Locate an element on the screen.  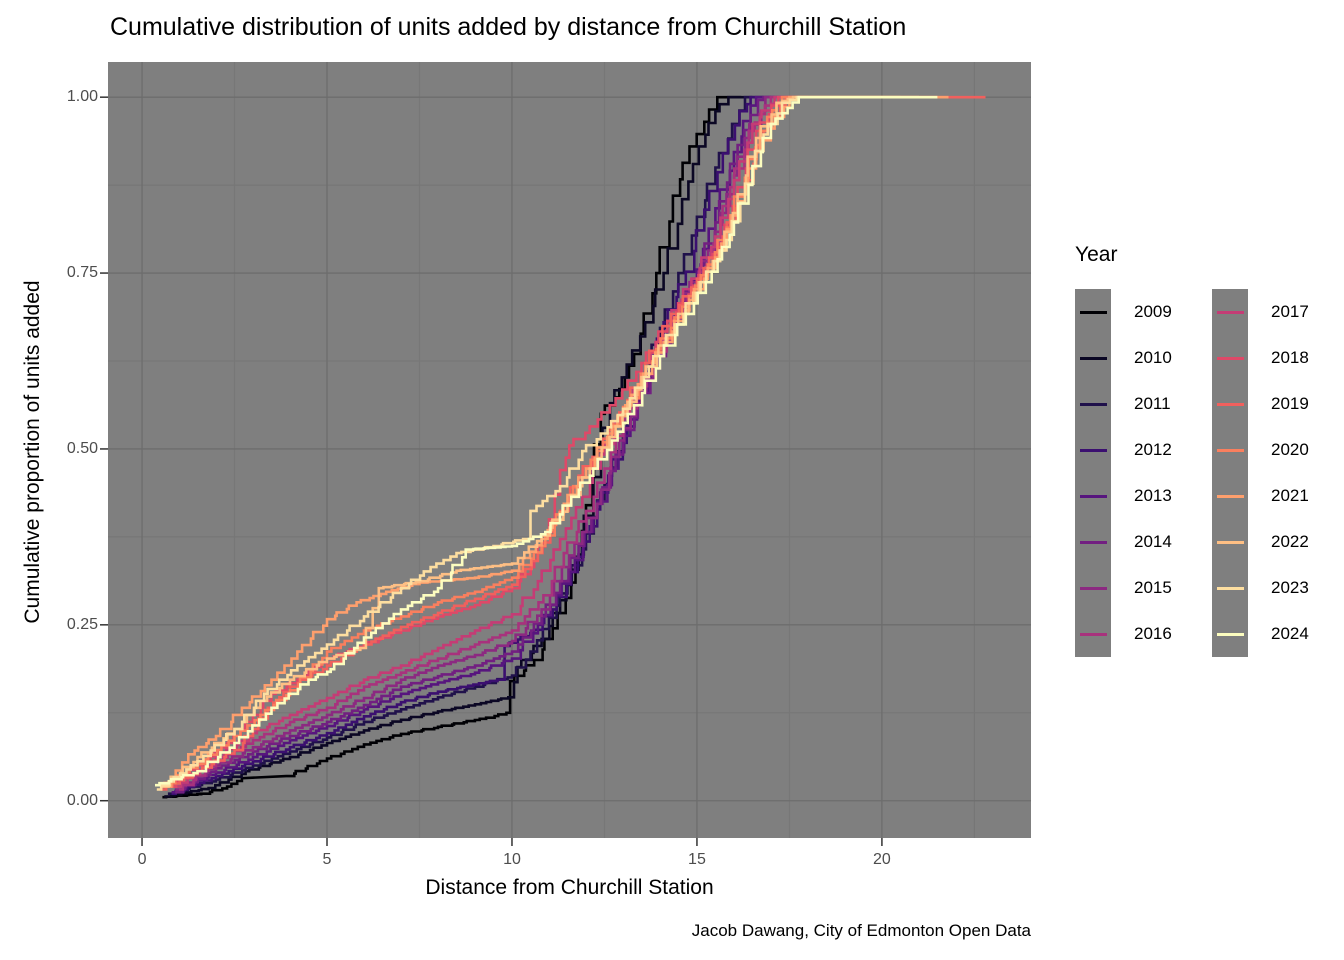
legend-item-2012: 2012 is located at coordinates (1125, 450).